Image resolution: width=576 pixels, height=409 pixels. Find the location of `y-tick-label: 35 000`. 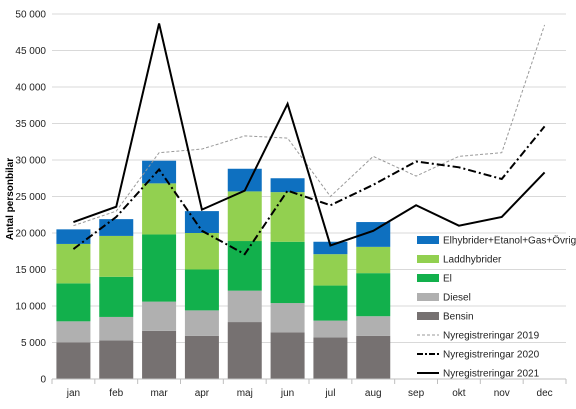

y-tick-label: 35 000 is located at coordinates (30, 124).